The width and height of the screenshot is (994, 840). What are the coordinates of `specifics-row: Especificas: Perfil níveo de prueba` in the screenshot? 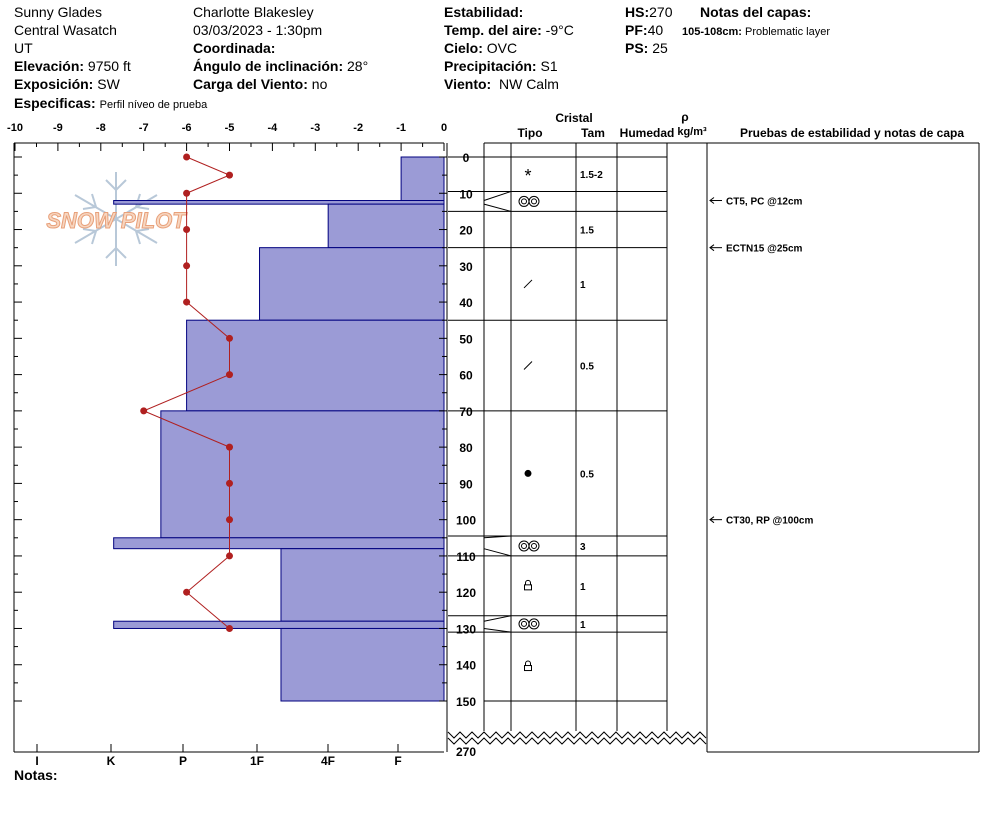 It's located at (110, 104).